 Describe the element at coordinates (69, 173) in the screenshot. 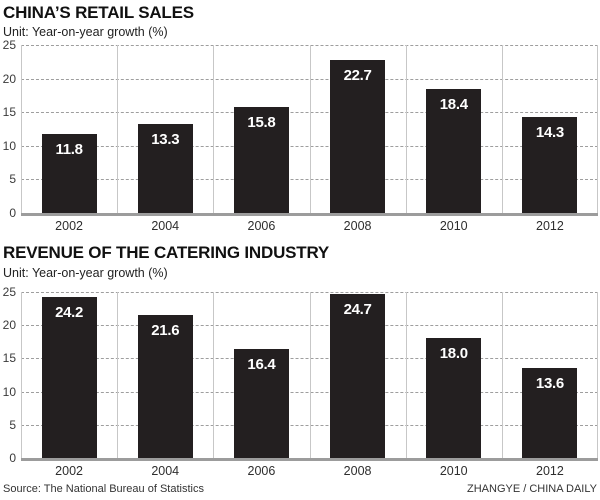

I see `bar-2002: 11.8` at that location.